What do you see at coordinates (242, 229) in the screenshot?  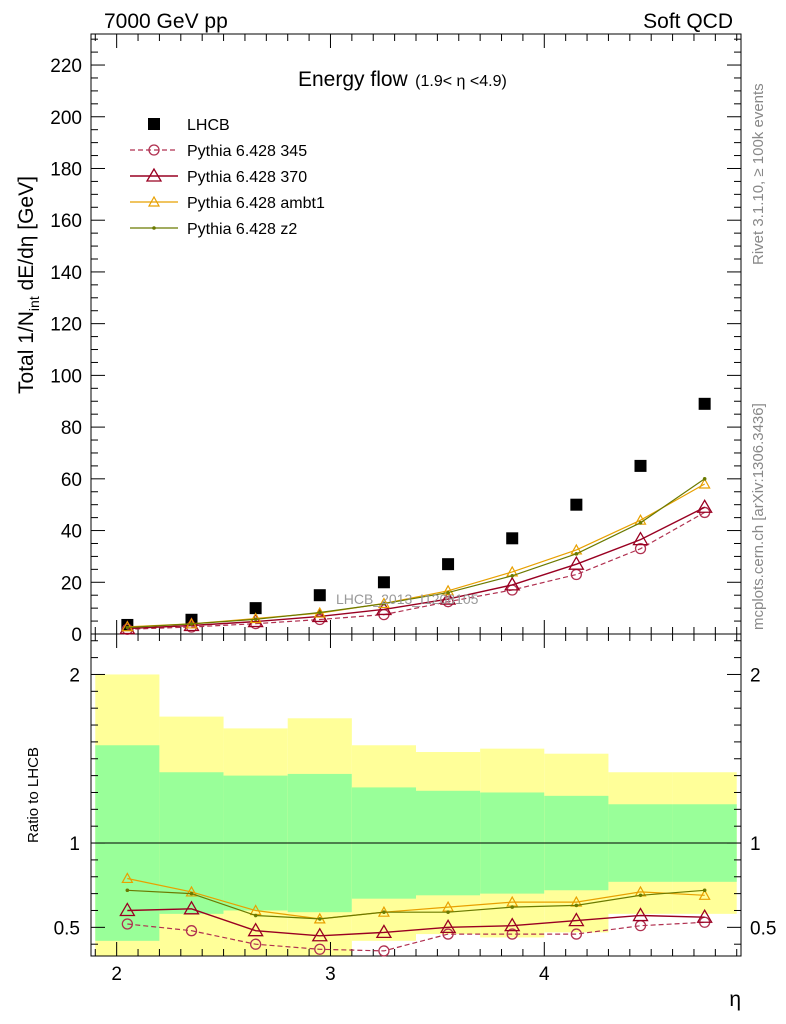 I see `legend-label: Pythia 6.428 z2` at bounding box center [242, 229].